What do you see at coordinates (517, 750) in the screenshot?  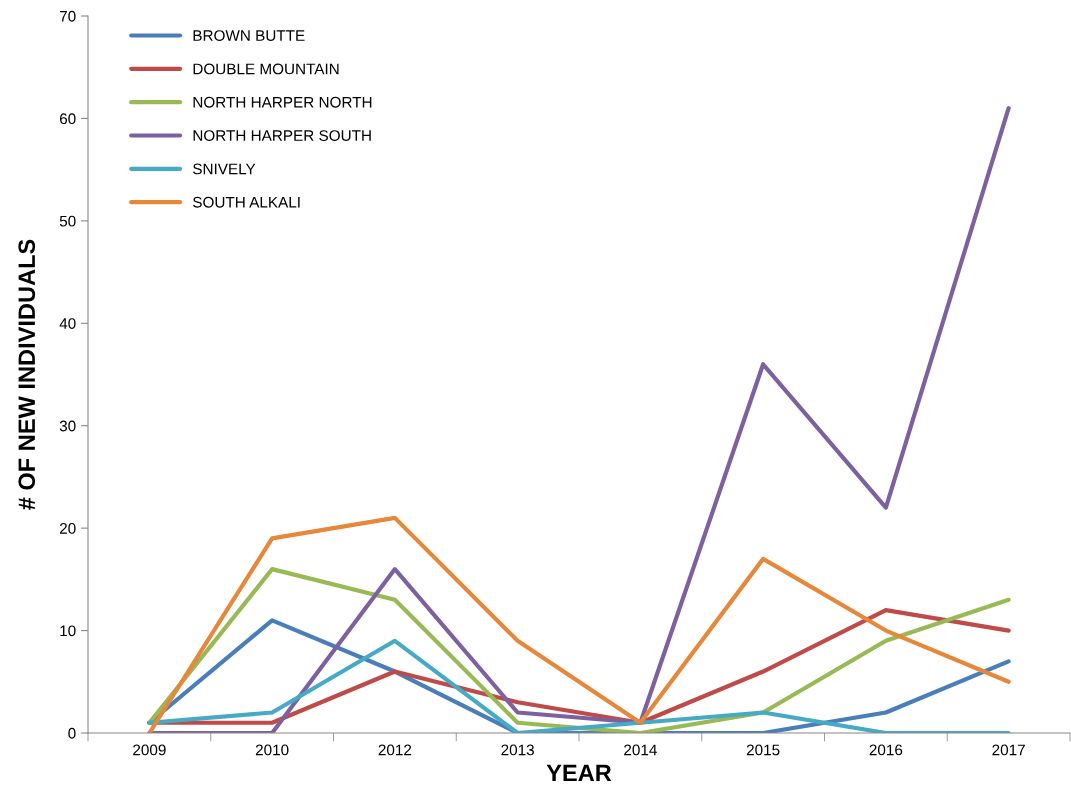 I see `x-tick-label: 2013` at bounding box center [517, 750].